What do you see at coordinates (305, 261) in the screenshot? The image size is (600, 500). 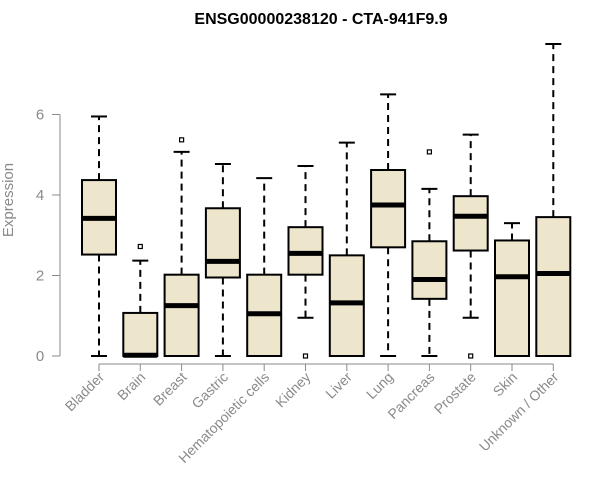 I see `box-kidney` at bounding box center [305, 261].